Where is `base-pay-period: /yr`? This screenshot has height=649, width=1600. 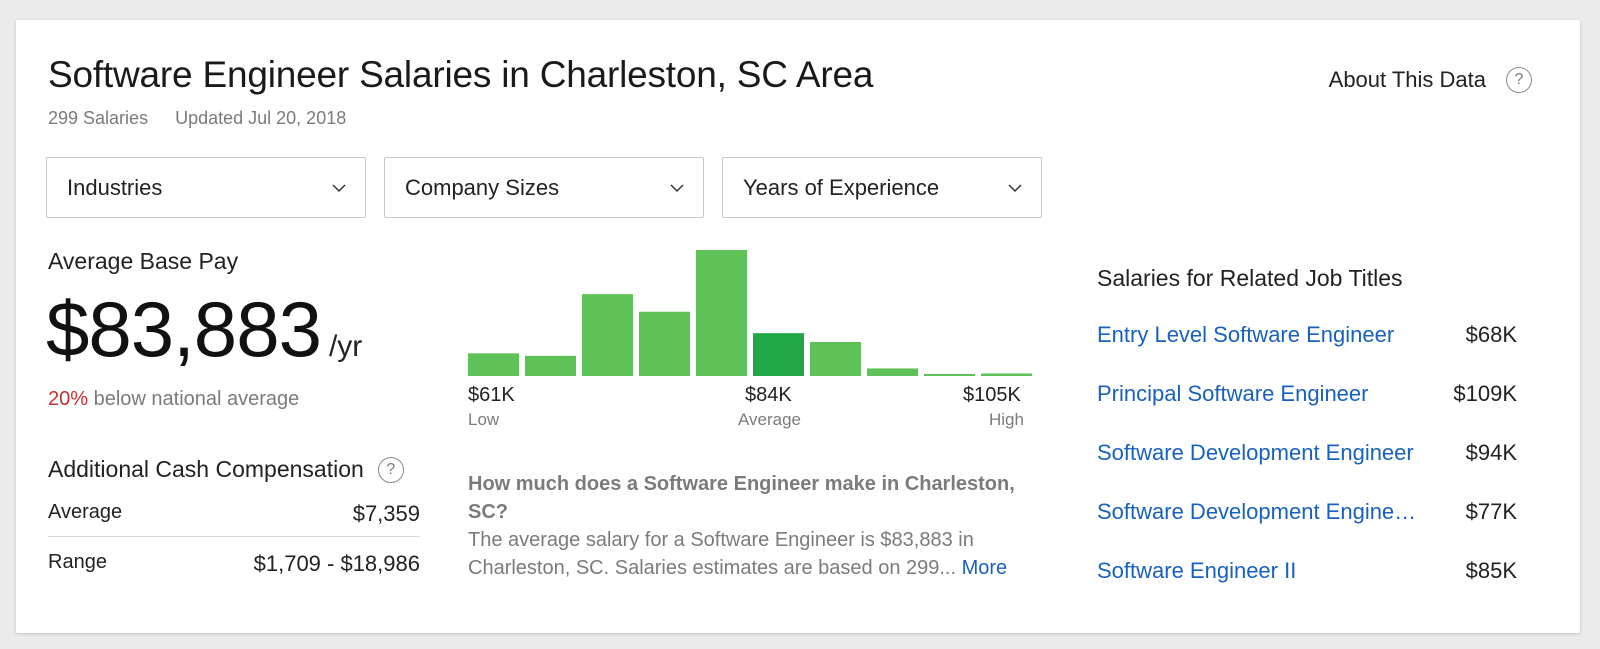
base-pay-period: /yr is located at coordinates (345, 346).